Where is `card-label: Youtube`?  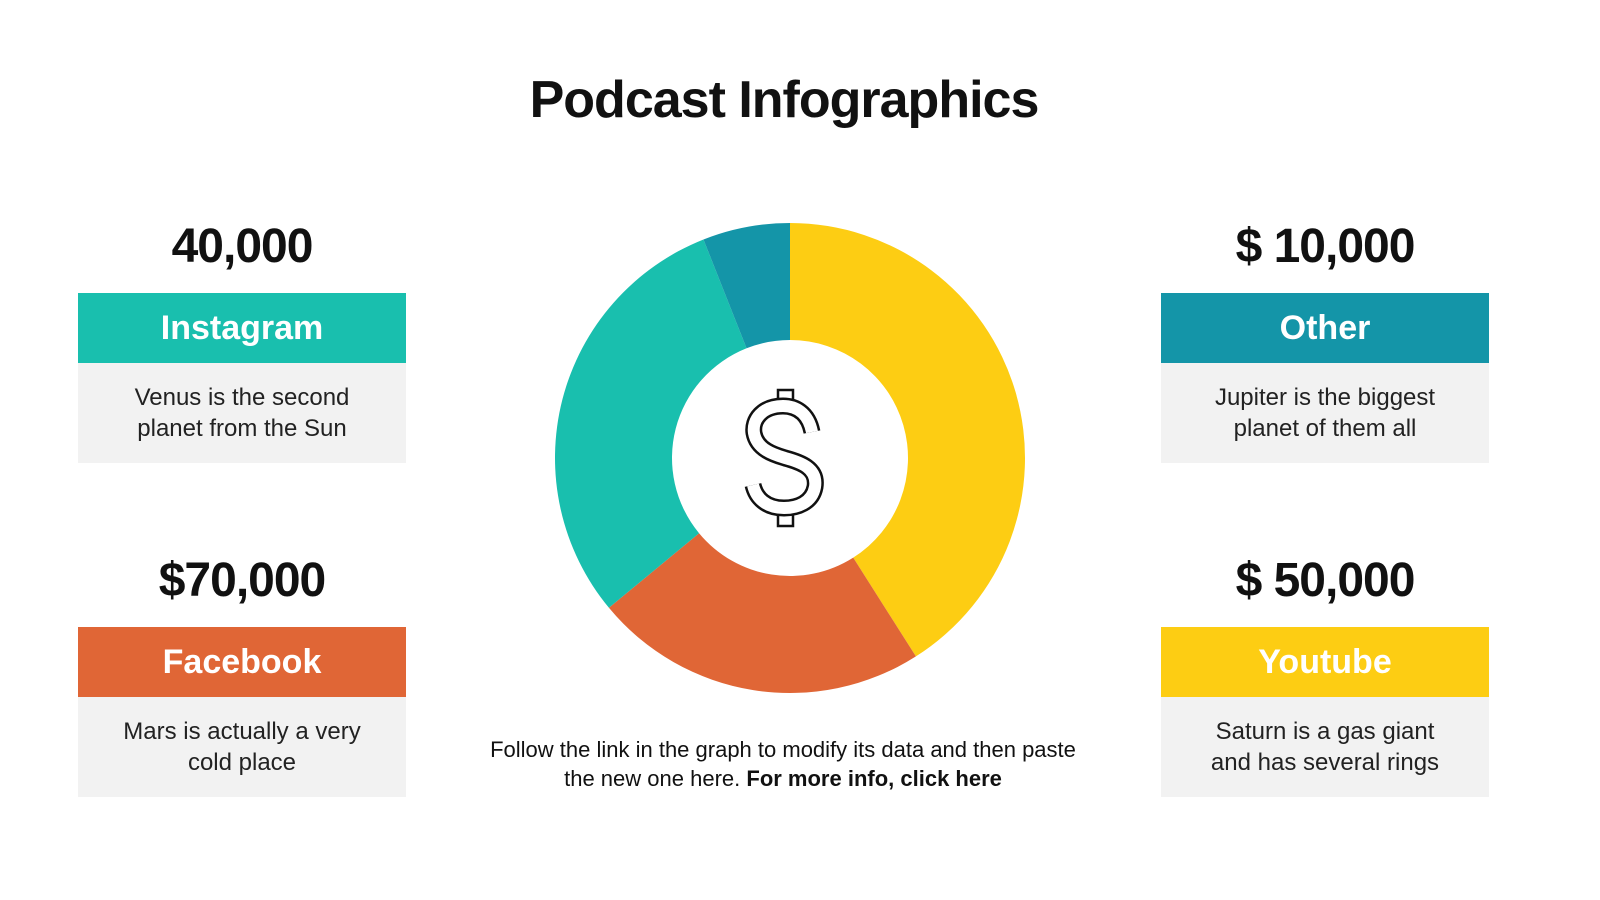 card-label: Youtube is located at coordinates (1325, 662).